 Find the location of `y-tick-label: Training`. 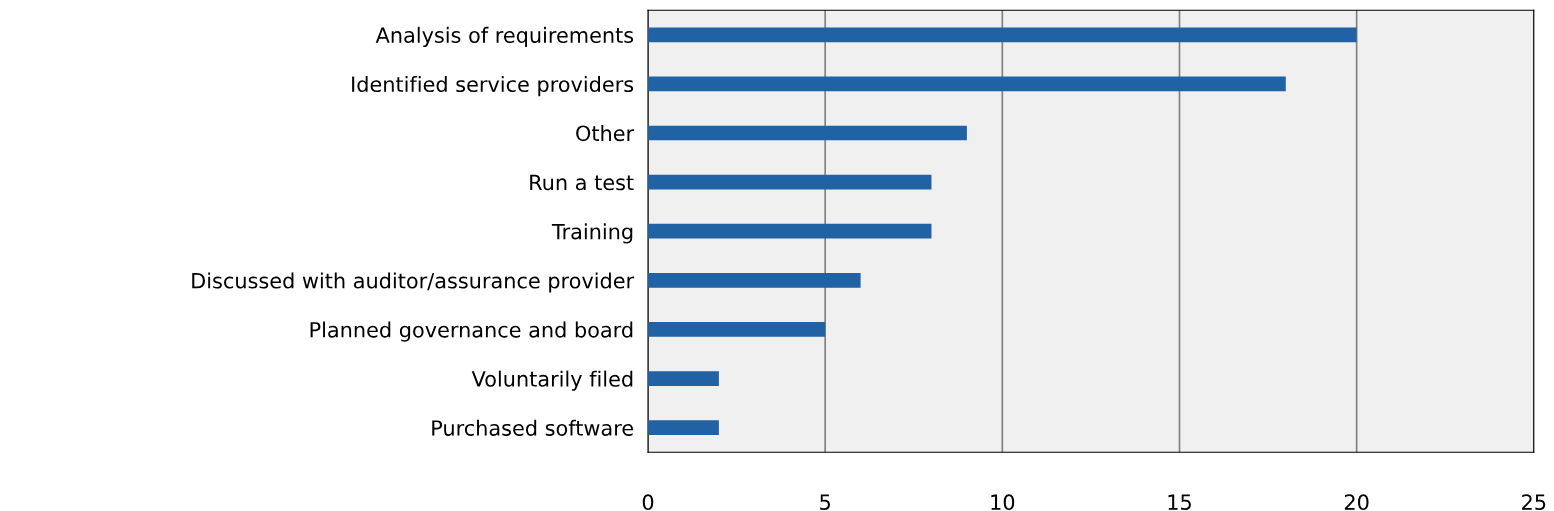

y-tick-label: Training is located at coordinates (592, 233).